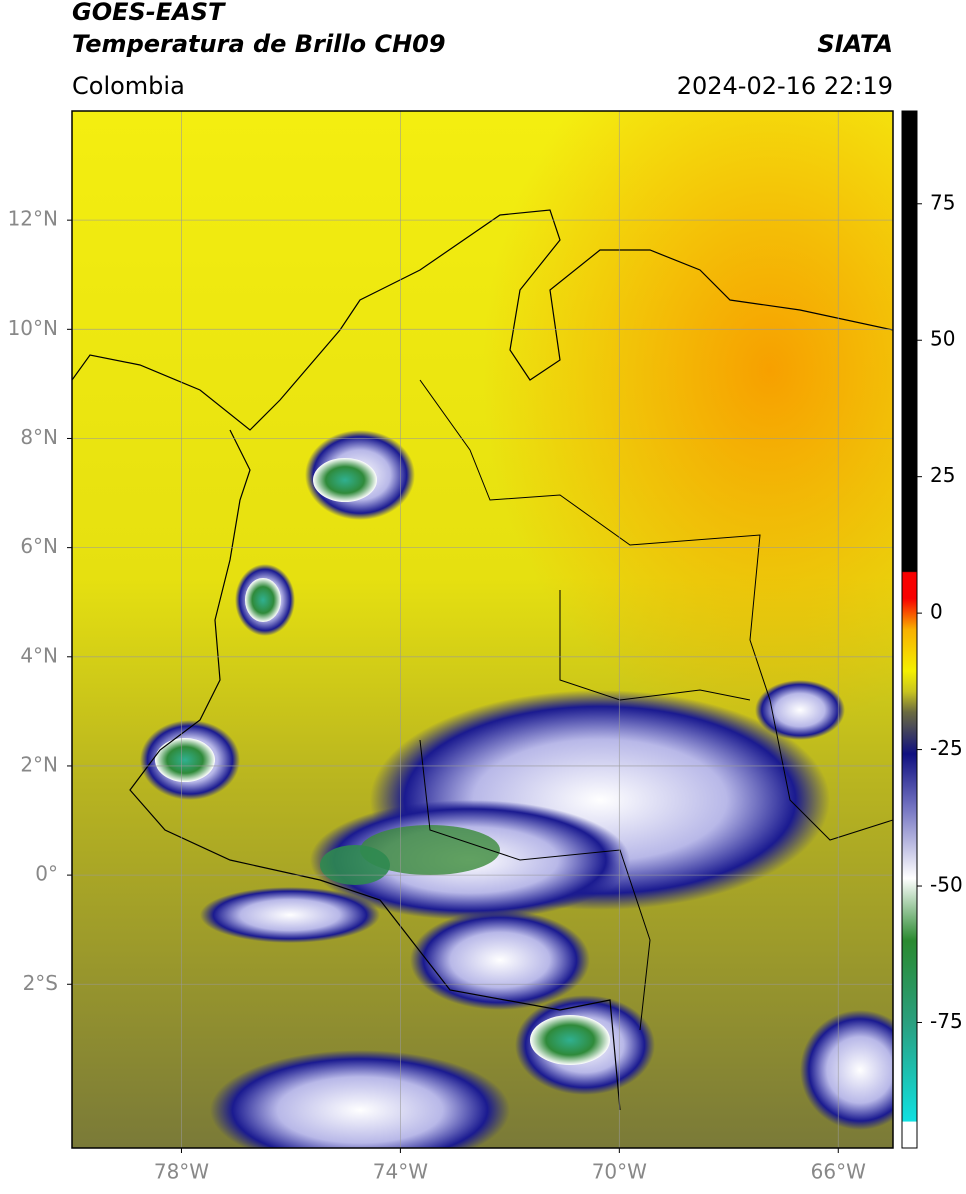 The height and width of the screenshot is (1194, 966). What do you see at coordinates (942, 202) in the screenshot?
I see `colorbar-tick-label: 75` at bounding box center [942, 202].